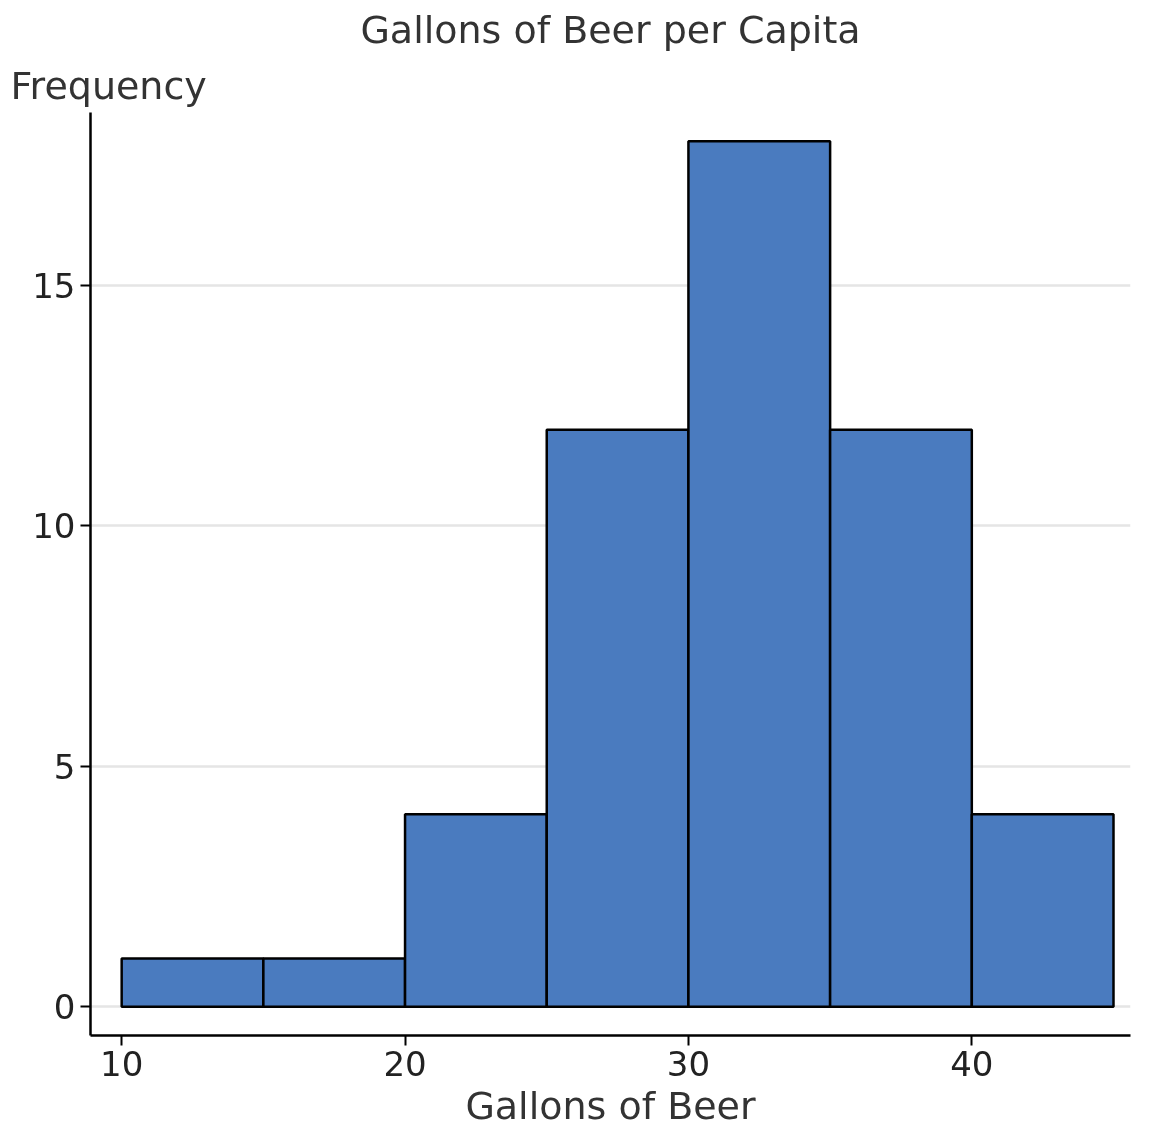  Describe the element at coordinates (108, 85) in the screenshot. I see `y-axis-title: Frequency` at that location.